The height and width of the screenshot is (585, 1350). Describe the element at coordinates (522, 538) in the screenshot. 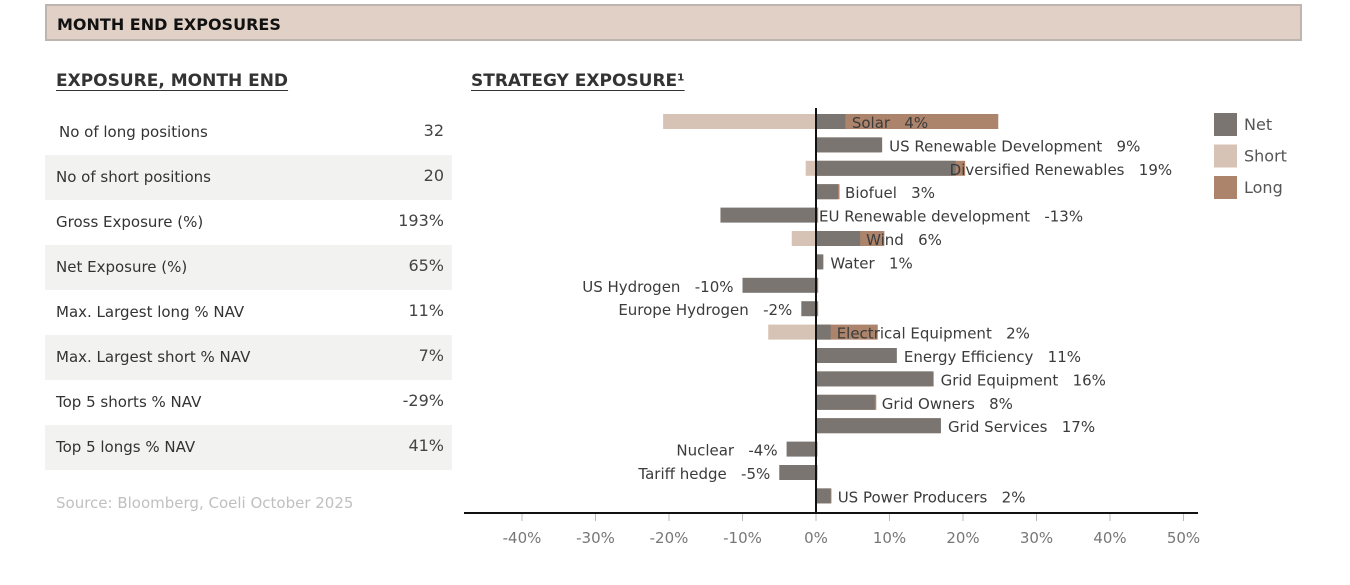

I see `x-tick-label: -40%` at that location.